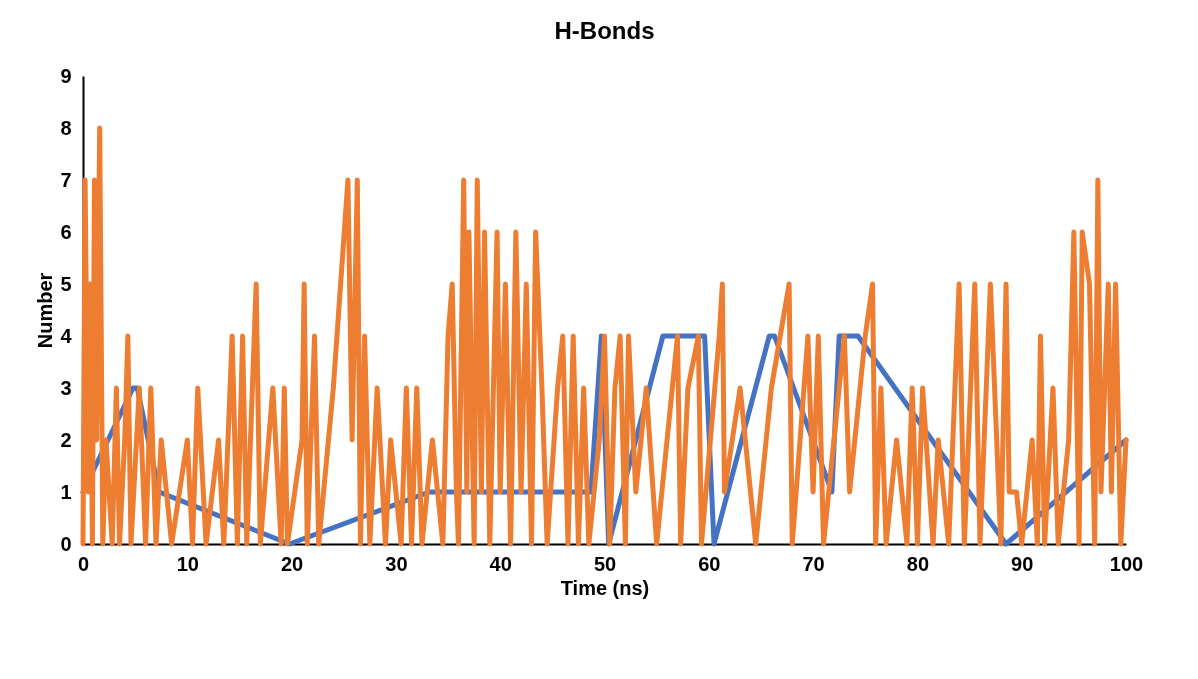 This screenshot has width=1198, height=679. Describe the element at coordinates (66, 231) in the screenshot. I see `y-tick-label: 6` at that location.